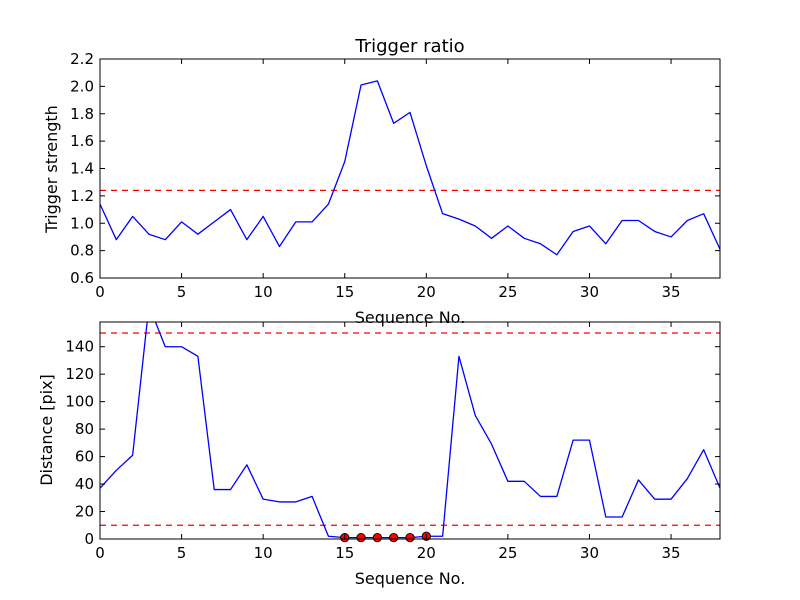 This screenshot has height=600, width=800. I want to click on y-tick-label: 60, so click(84, 457).